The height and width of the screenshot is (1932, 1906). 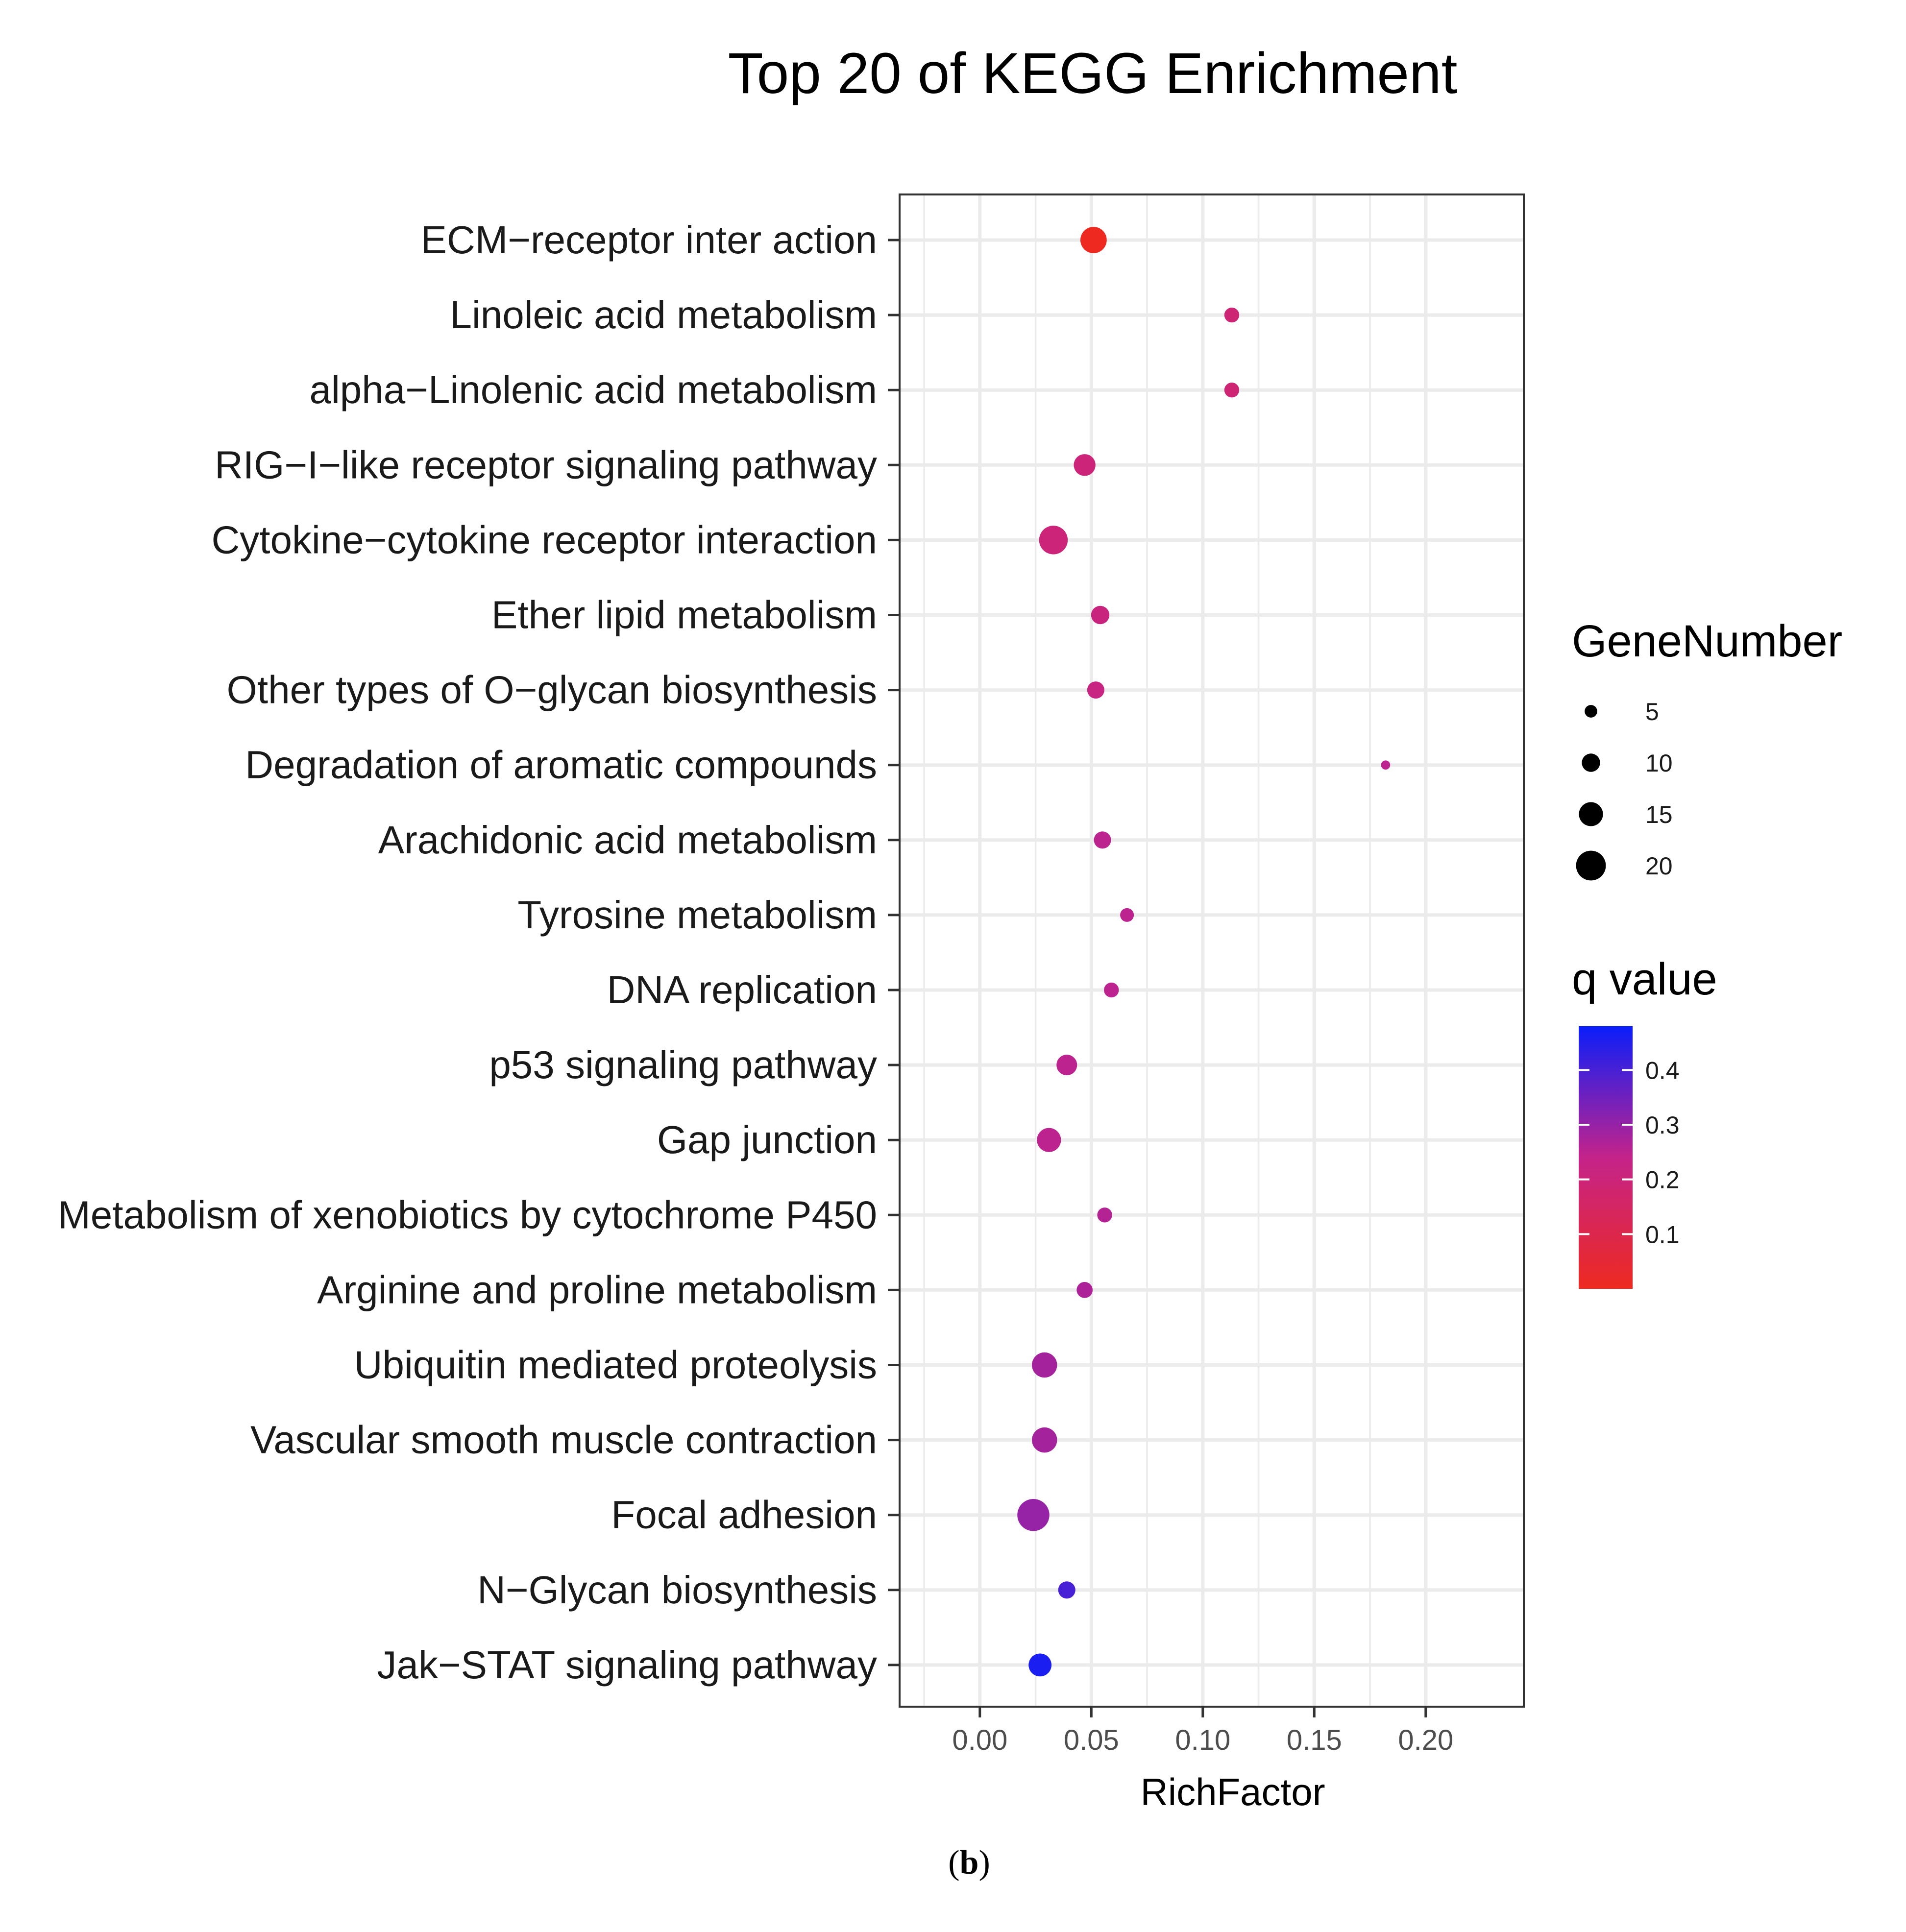 I want to click on colorbar-tick-label: 0.1, so click(x=1662, y=1234).